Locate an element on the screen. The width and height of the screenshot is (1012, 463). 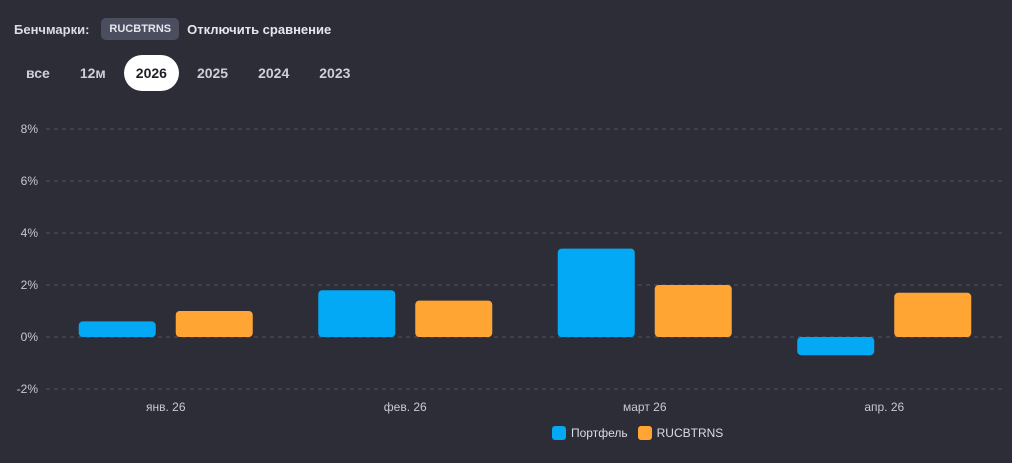
legend-swatch-portfolio is located at coordinates (559, 433).